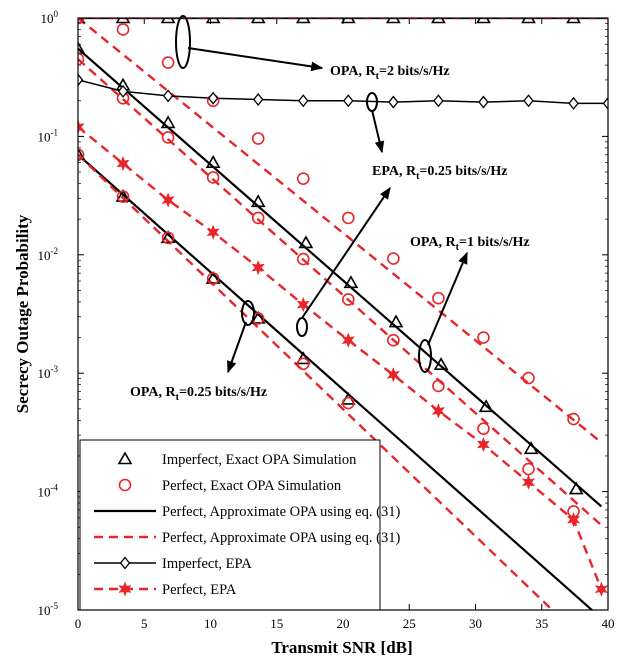 Image resolution: width=626 pixels, height=660 pixels. I want to click on legend-sample-diamond, so click(125, 563).